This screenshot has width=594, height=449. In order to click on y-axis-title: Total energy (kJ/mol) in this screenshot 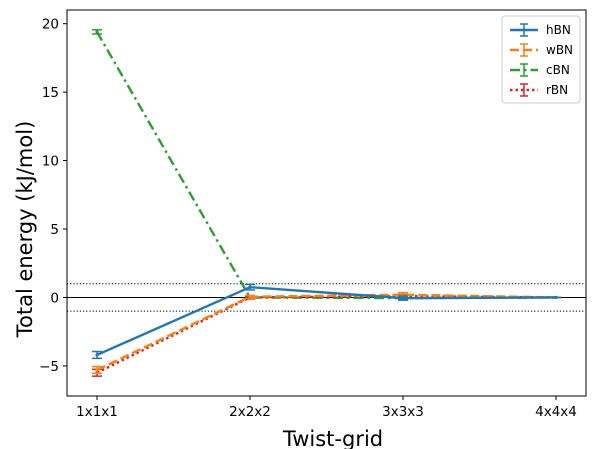, I will do `click(25, 230)`.